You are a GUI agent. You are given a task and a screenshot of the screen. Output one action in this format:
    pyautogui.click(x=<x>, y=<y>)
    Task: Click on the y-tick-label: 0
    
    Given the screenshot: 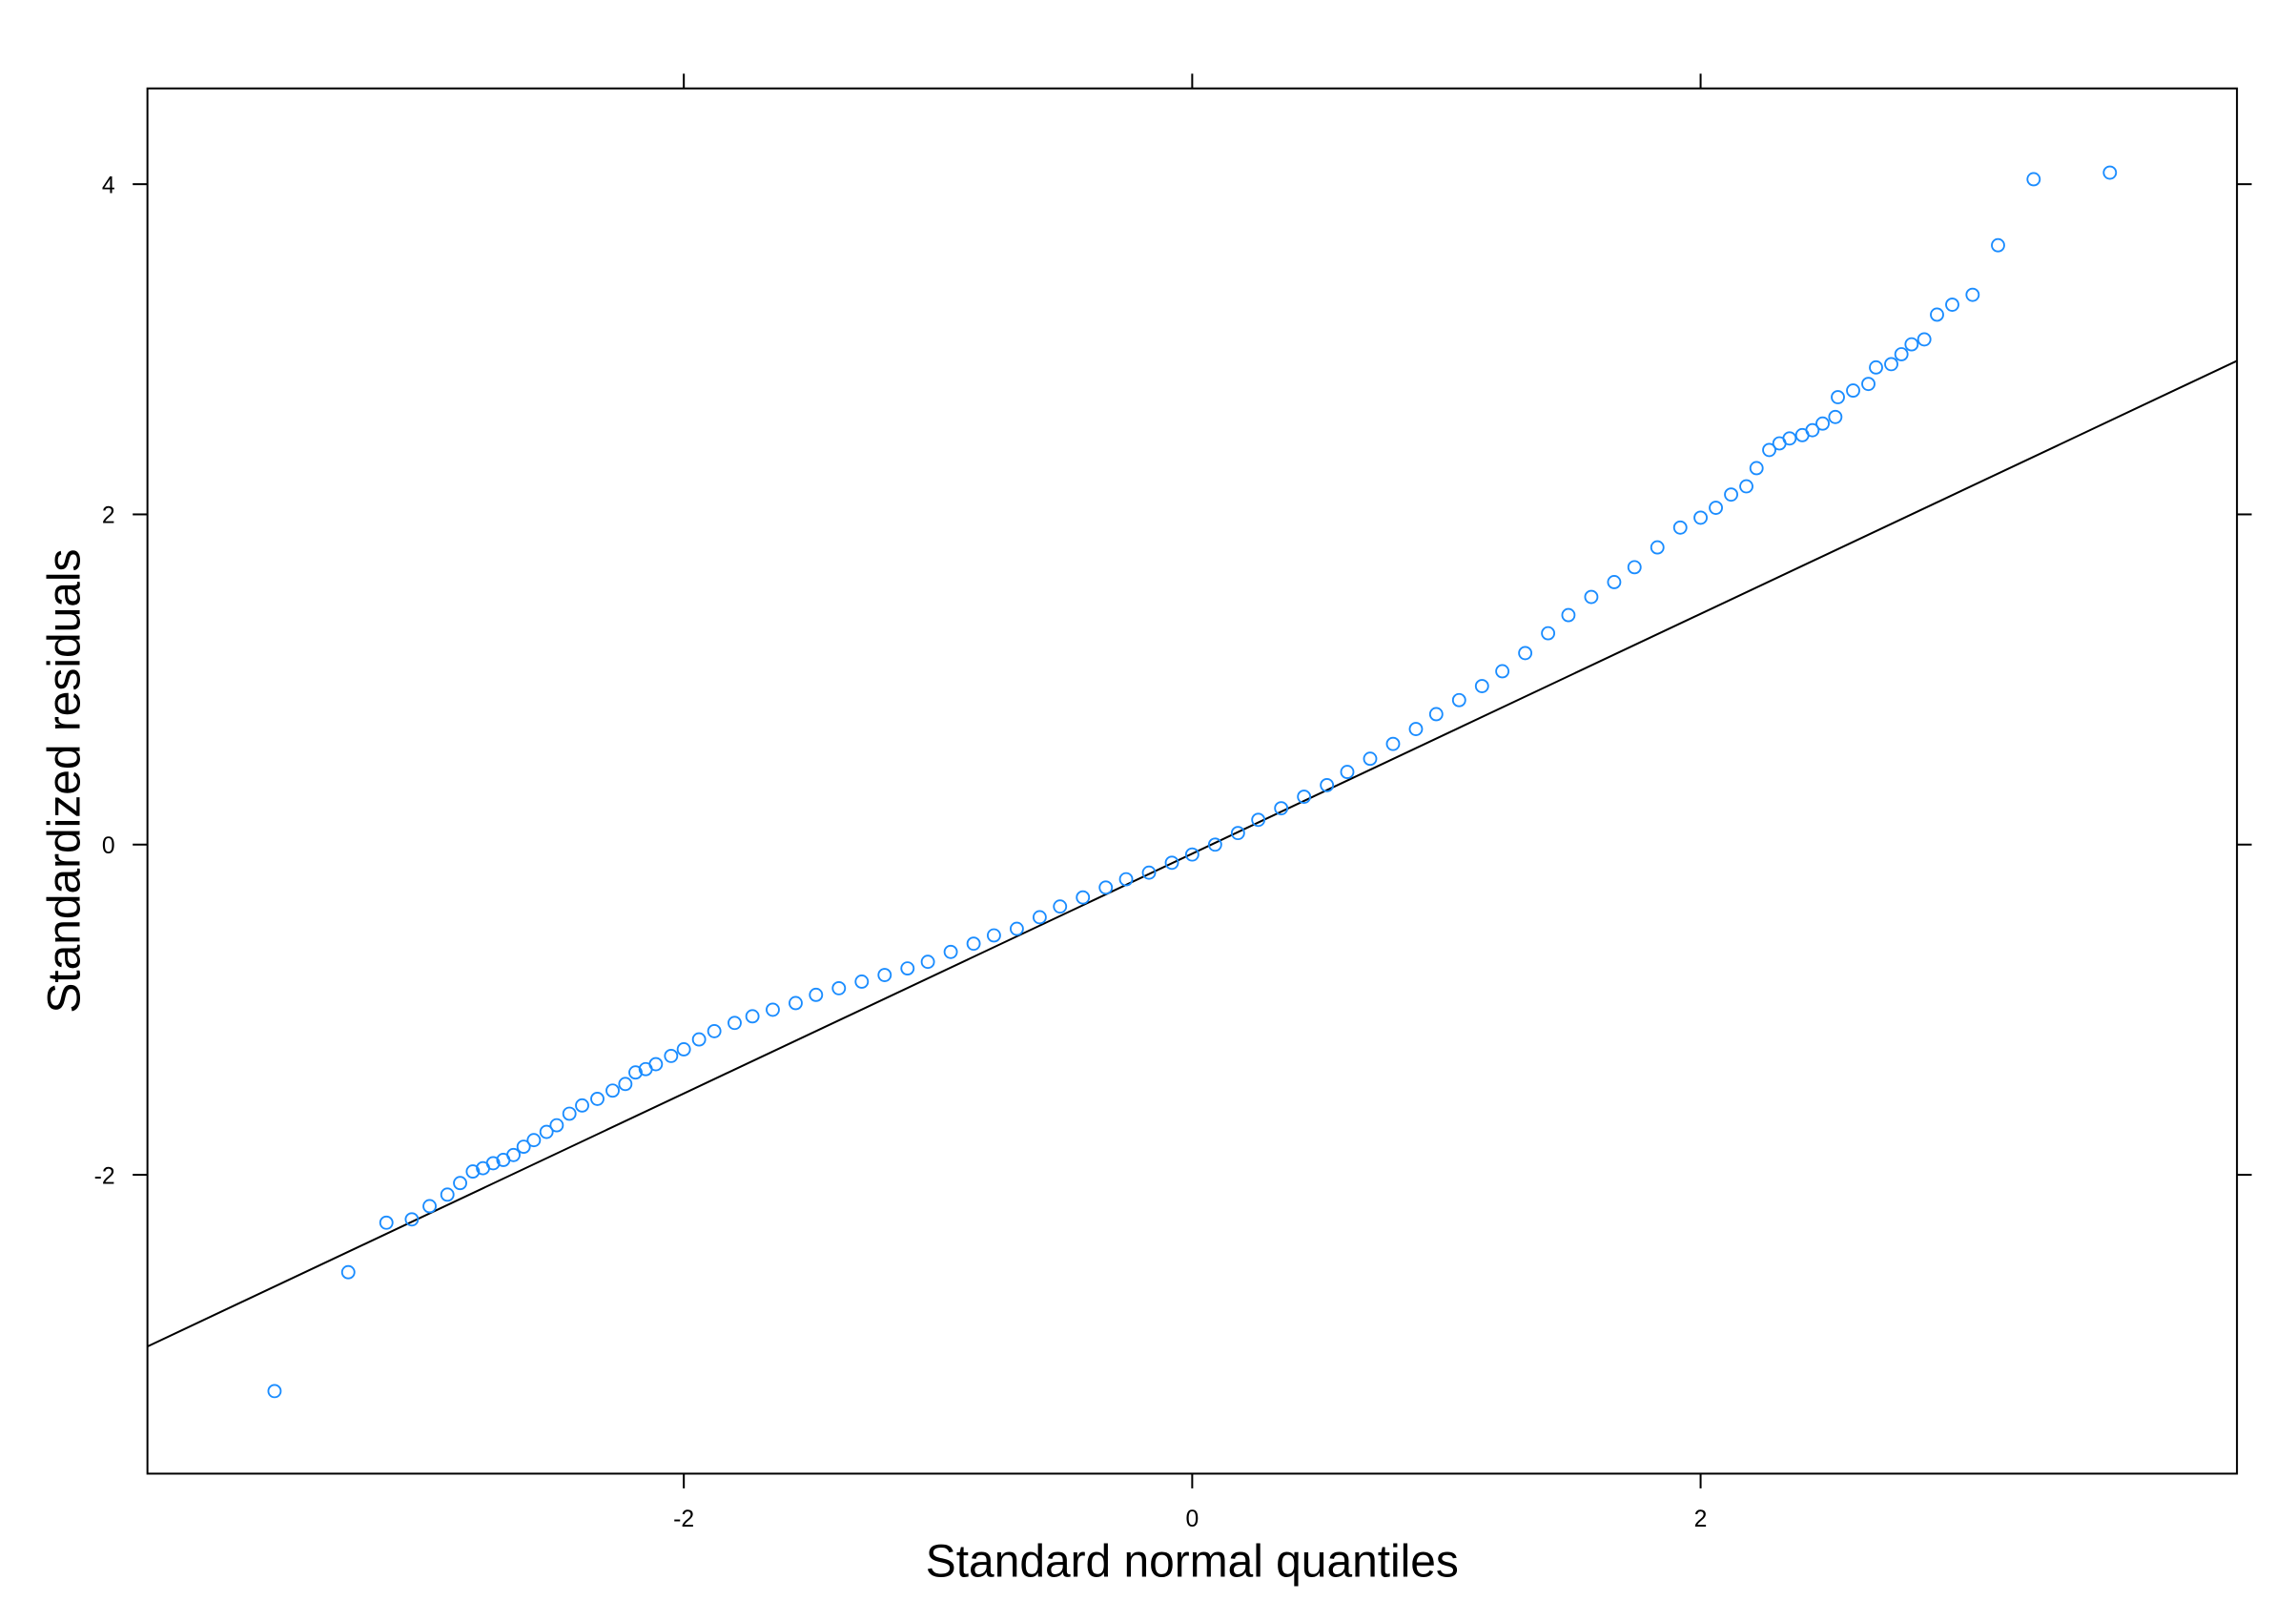 What is the action you would take?
    pyautogui.click(x=108, y=846)
    